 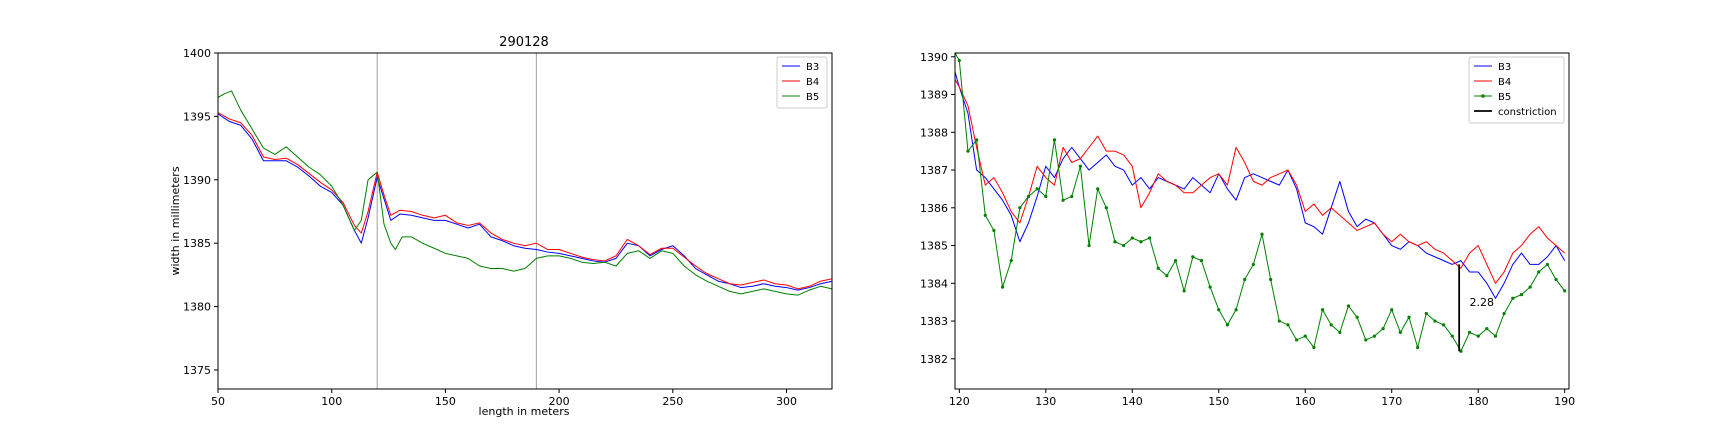 What do you see at coordinates (175, 220) in the screenshot?
I see `y-axis-label: width in millimeters` at bounding box center [175, 220].